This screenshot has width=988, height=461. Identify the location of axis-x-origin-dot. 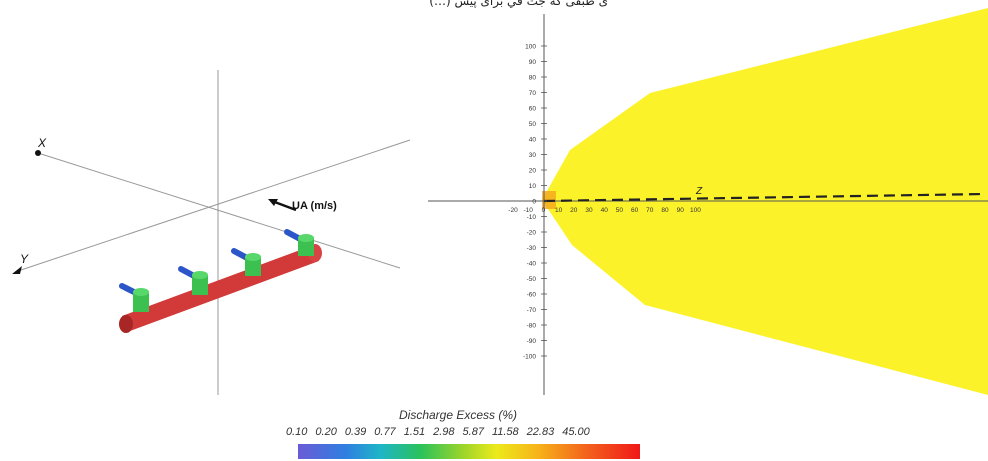
(38, 153).